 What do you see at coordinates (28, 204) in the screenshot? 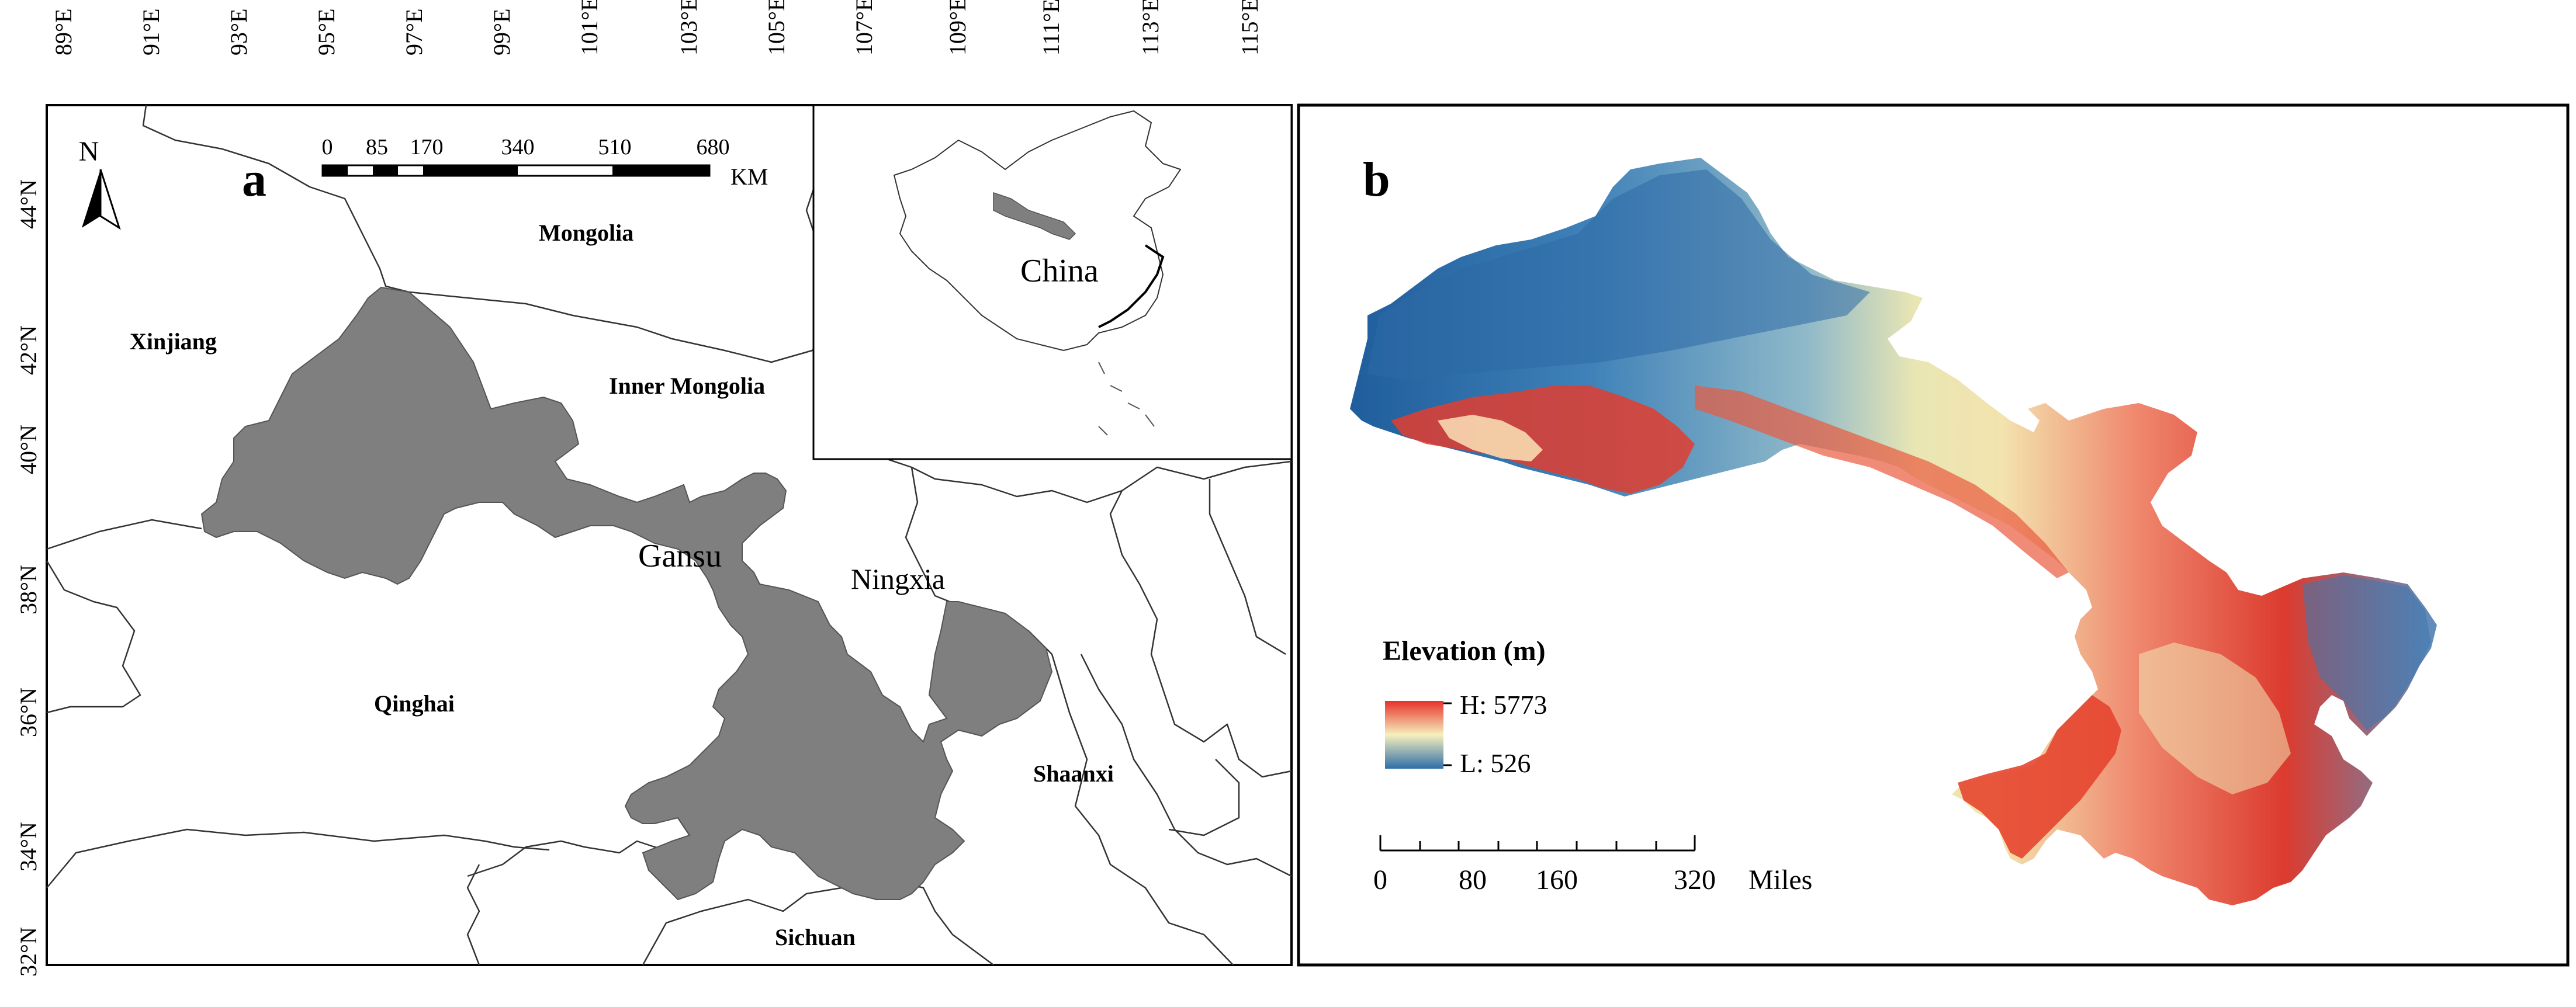
I see `lat-label: 44°N` at bounding box center [28, 204].